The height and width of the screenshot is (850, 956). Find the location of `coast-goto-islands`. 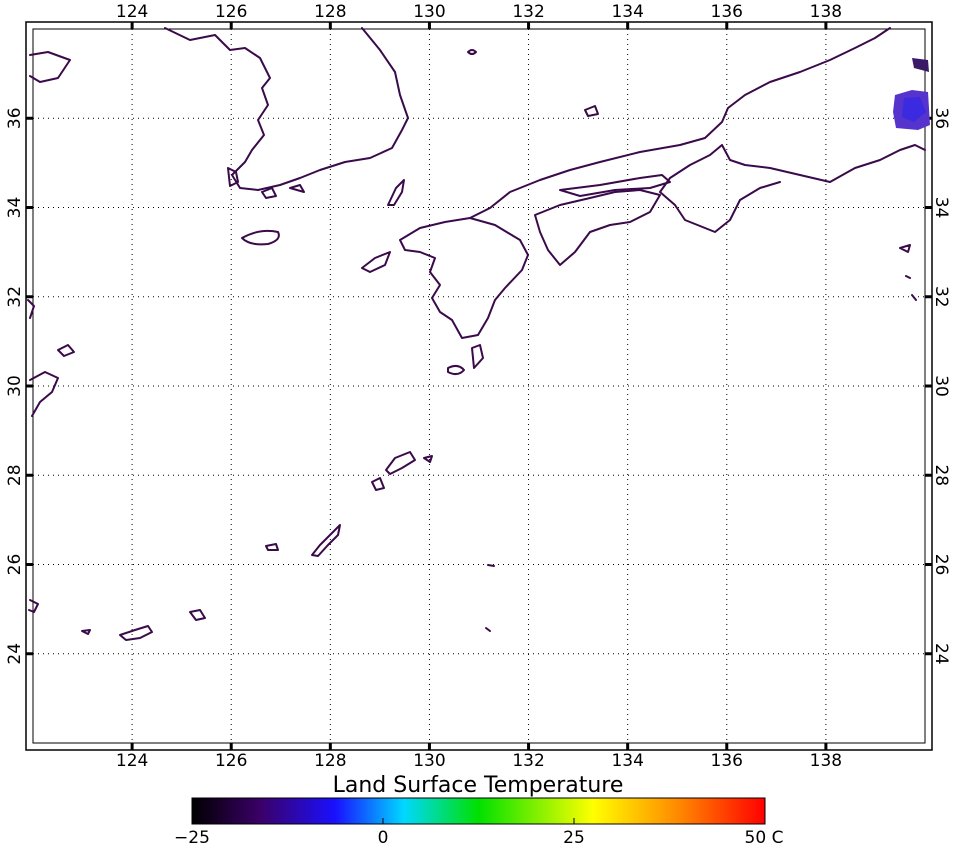

coast-goto-islands is located at coordinates (376, 262).